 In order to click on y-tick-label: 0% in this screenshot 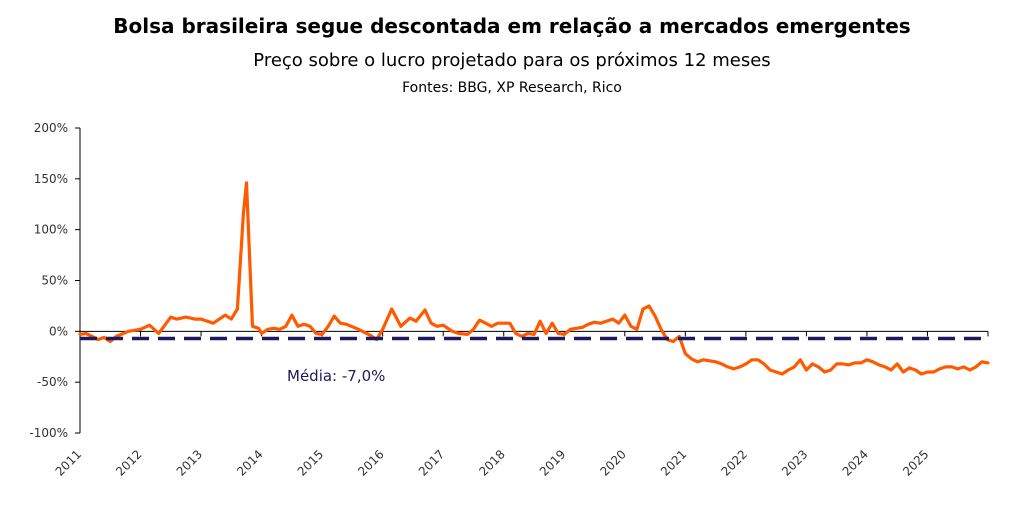, I will do `click(58, 331)`.